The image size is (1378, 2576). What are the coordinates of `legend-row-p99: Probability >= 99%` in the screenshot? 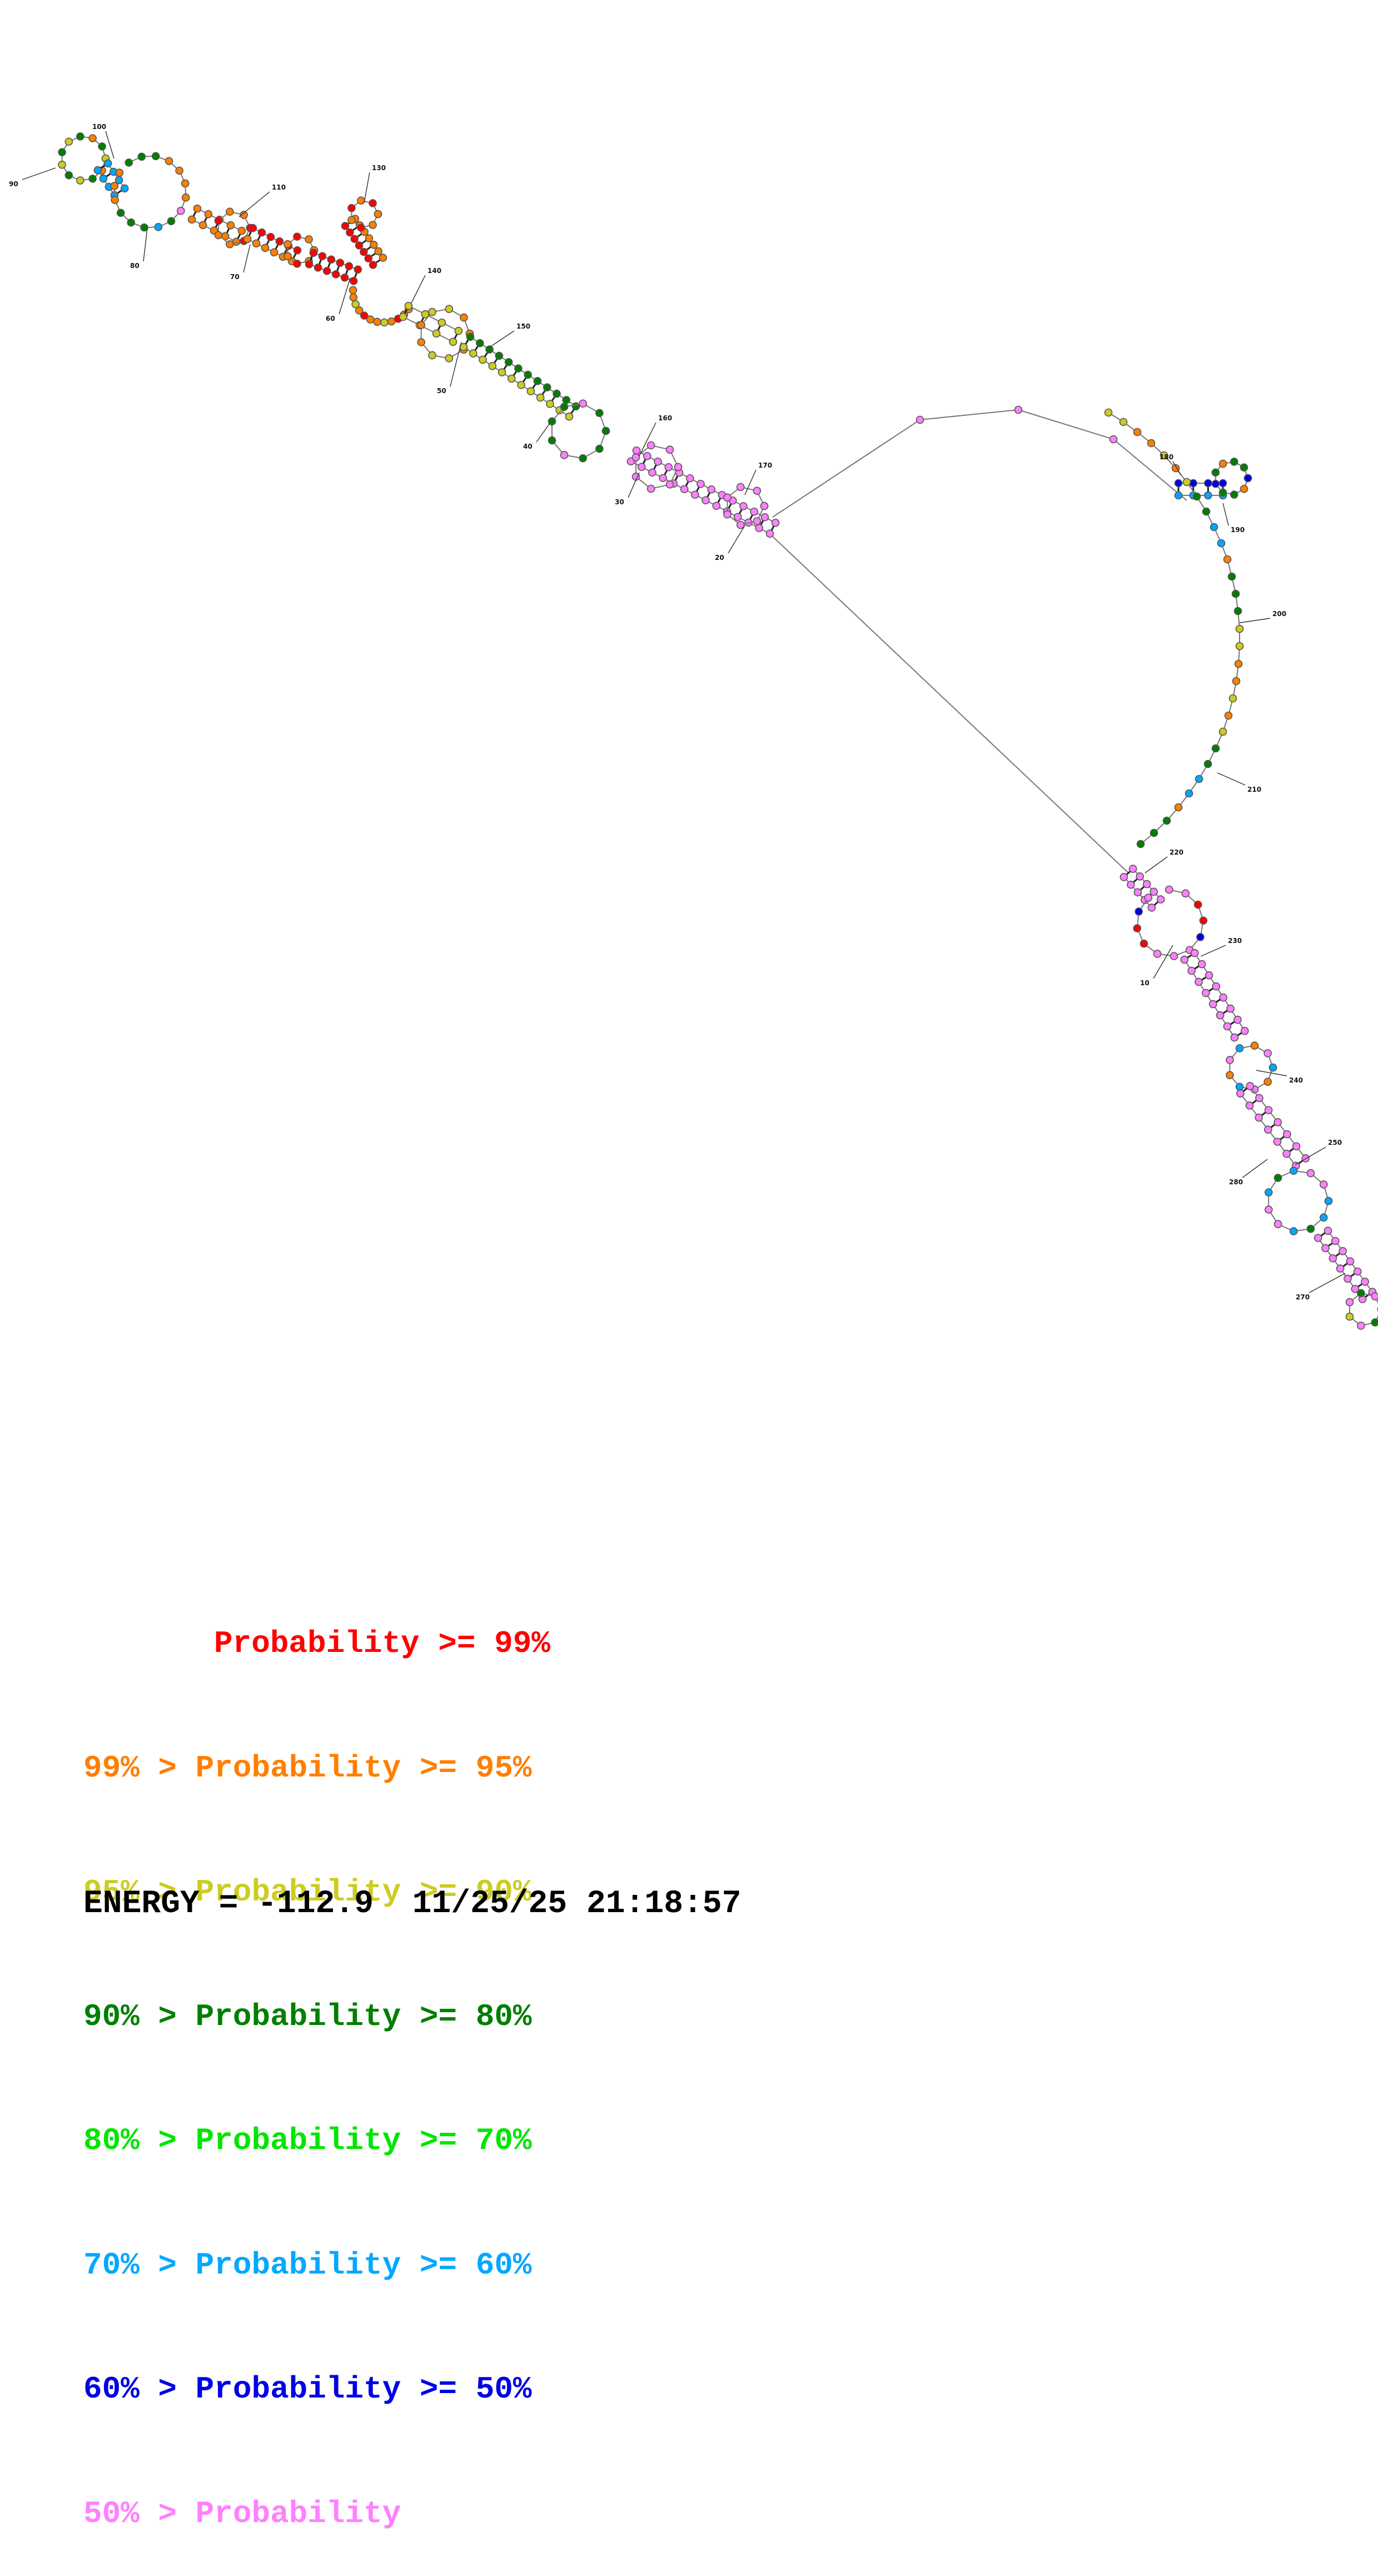 It's located at (316, 1644).